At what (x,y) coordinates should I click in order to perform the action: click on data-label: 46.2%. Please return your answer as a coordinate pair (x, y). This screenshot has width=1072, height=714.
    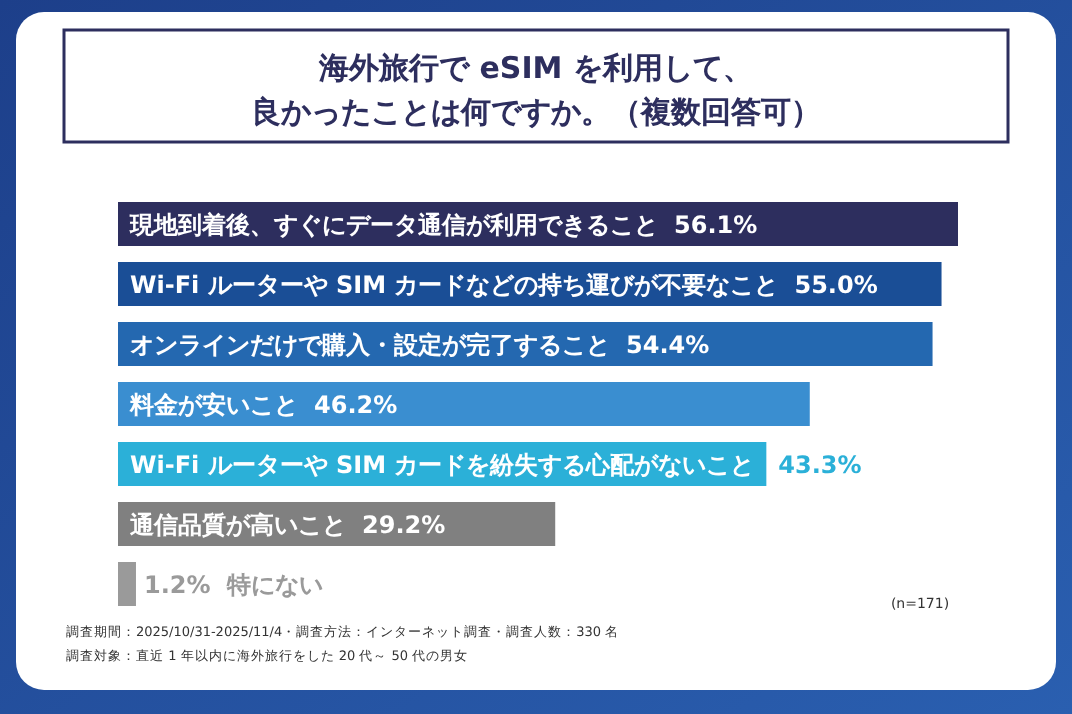
    Looking at the image, I should click on (356, 405).